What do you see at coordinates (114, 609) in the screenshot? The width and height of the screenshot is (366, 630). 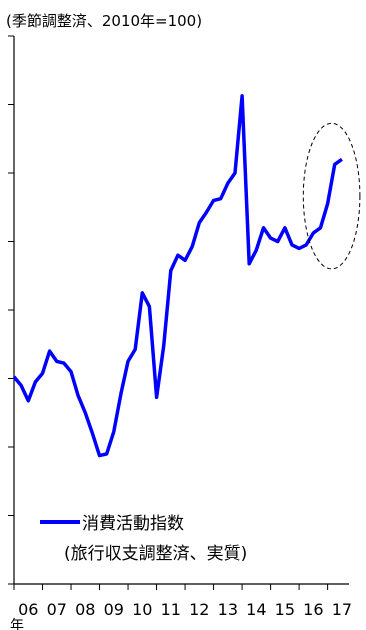 I see `x-tick-label: 09` at bounding box center [114, 609].